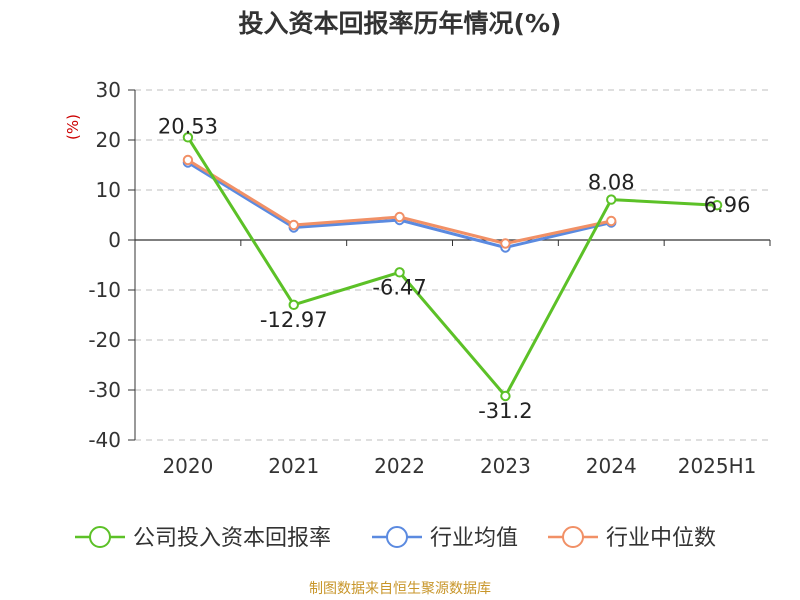  I want to click on data-label: 8.08, so click(611, 183).